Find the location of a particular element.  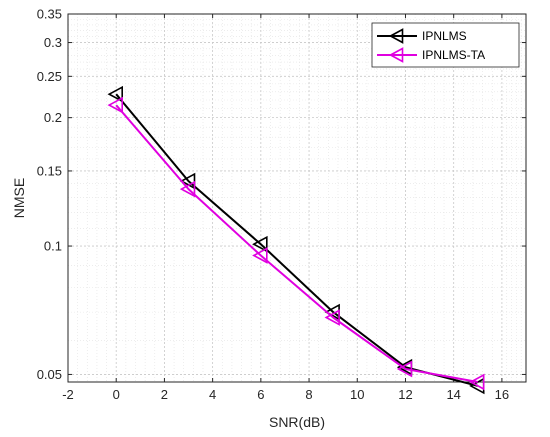

legend: IPNLMS IPNLMS-TA is located at coordinates (445, 45).